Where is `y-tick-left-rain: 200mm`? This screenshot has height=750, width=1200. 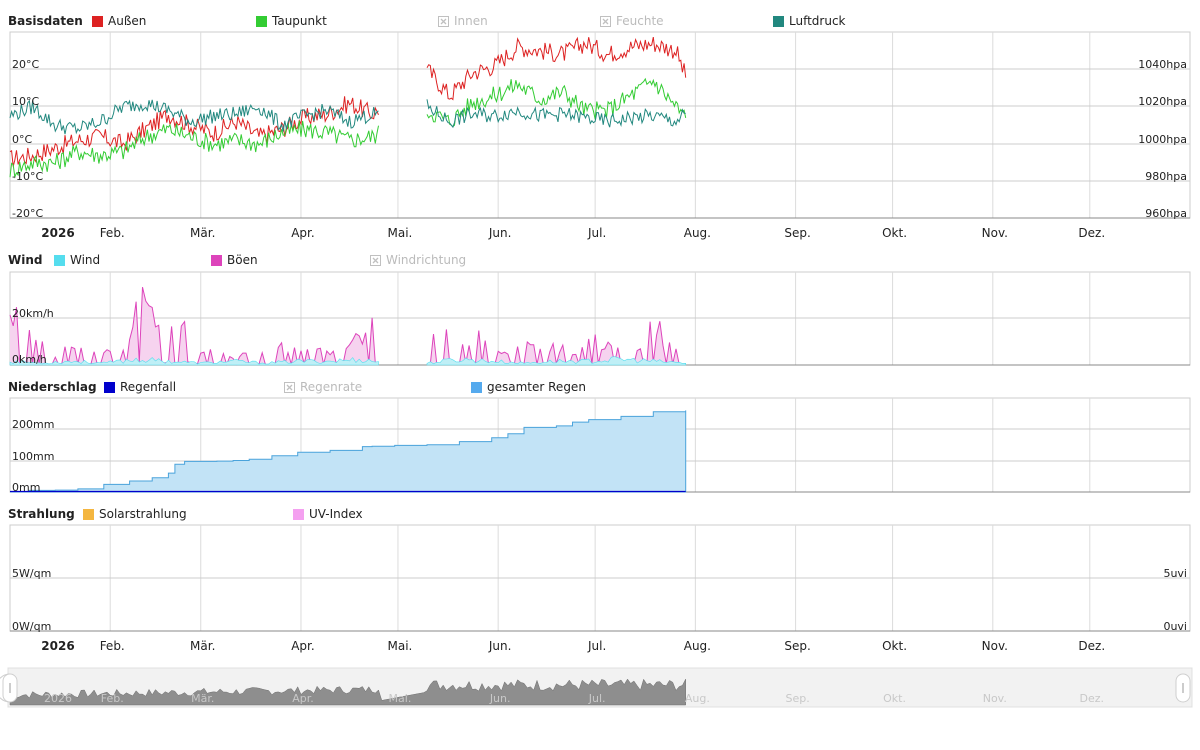 y-tick-left-rain: 200mm is located at coordinates (33, 424).